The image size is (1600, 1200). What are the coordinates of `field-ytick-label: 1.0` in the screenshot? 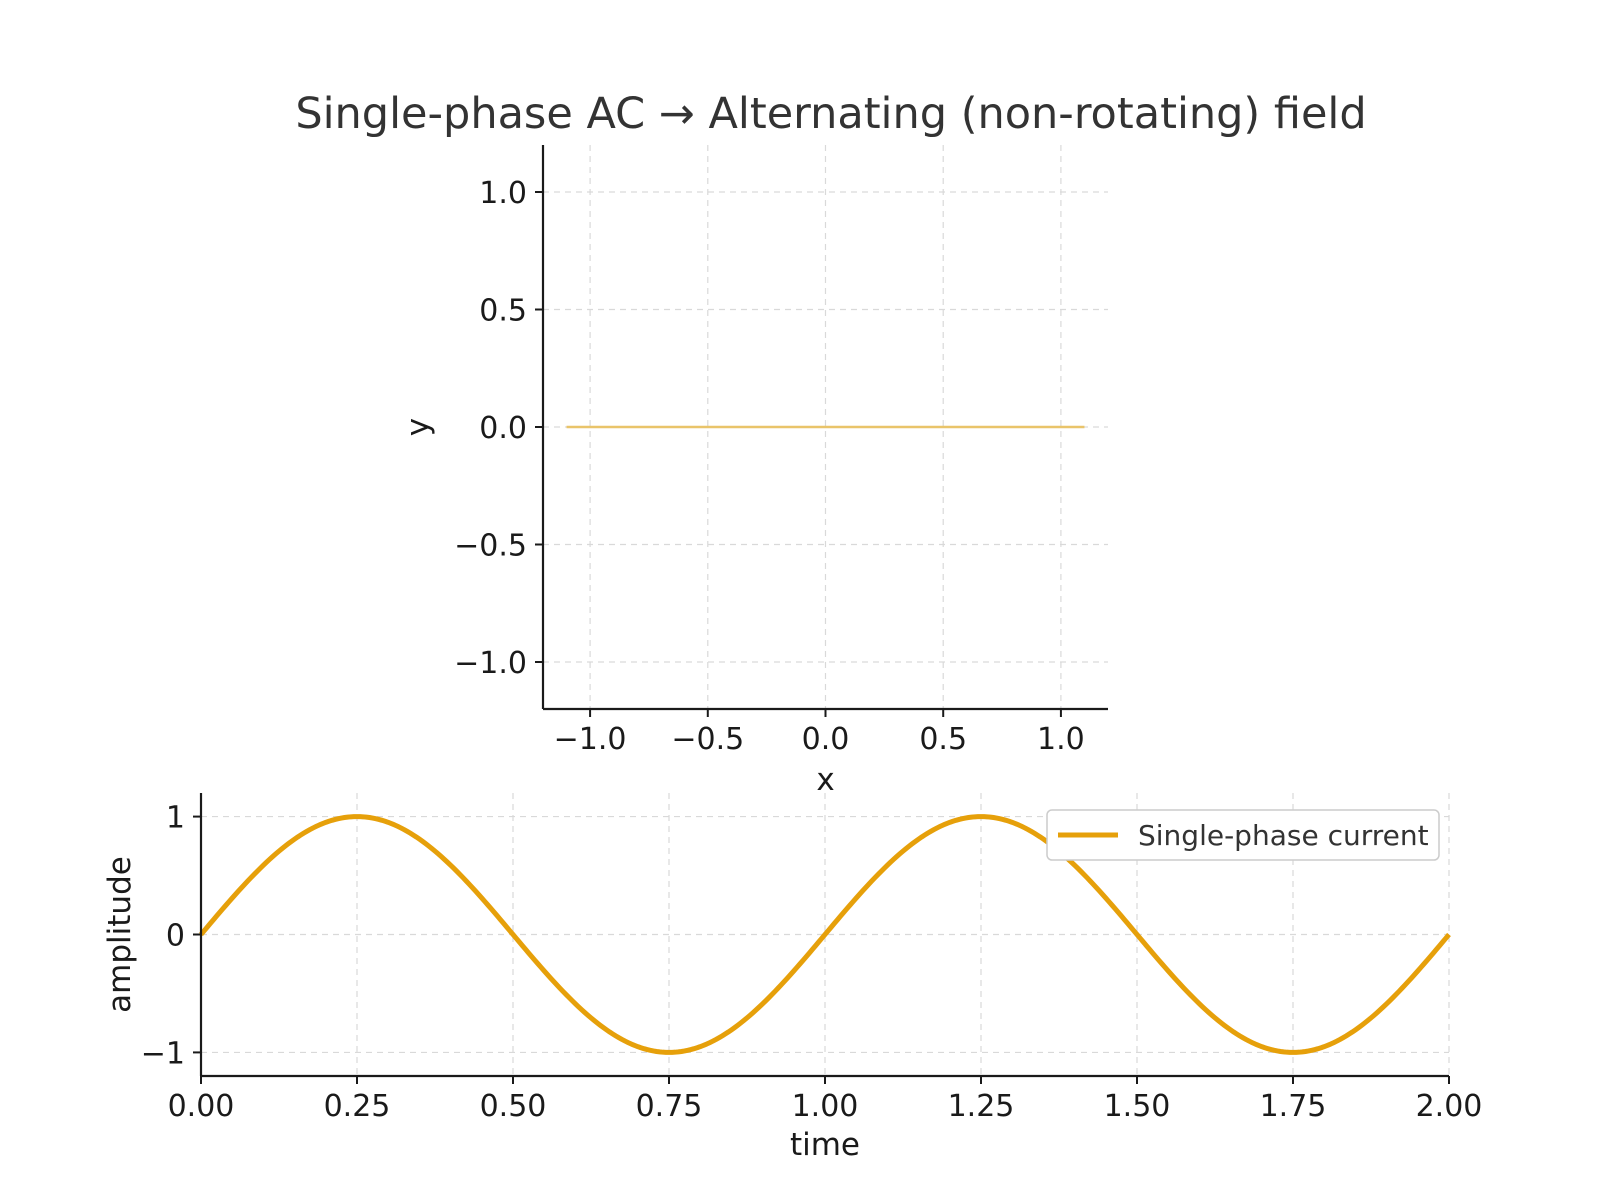 It's located at (503, 193).